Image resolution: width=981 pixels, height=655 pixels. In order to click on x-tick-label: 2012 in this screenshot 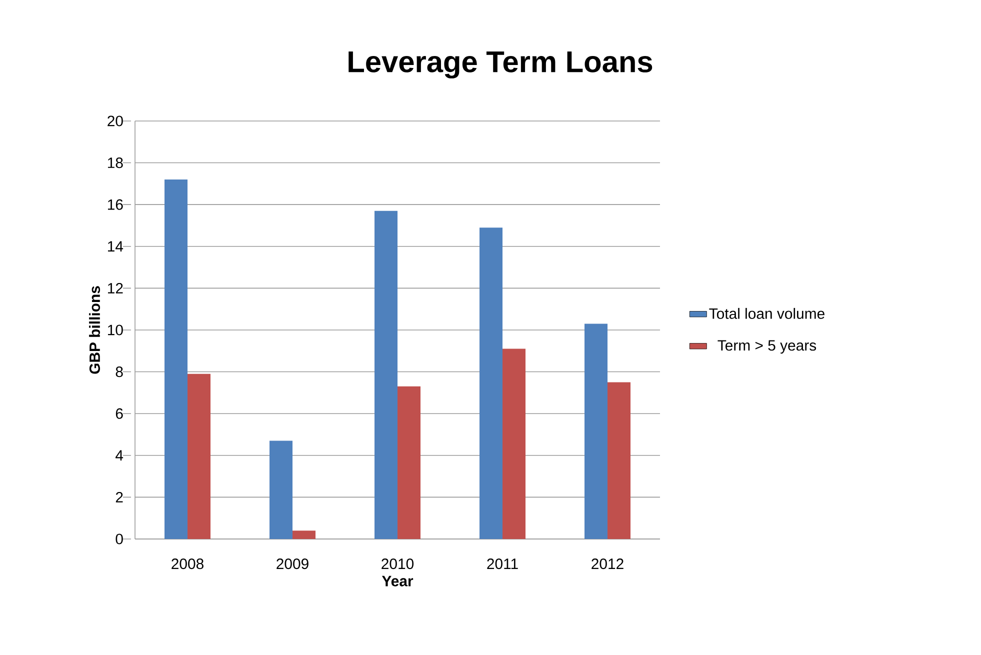, I will do `click(608, 564)`.